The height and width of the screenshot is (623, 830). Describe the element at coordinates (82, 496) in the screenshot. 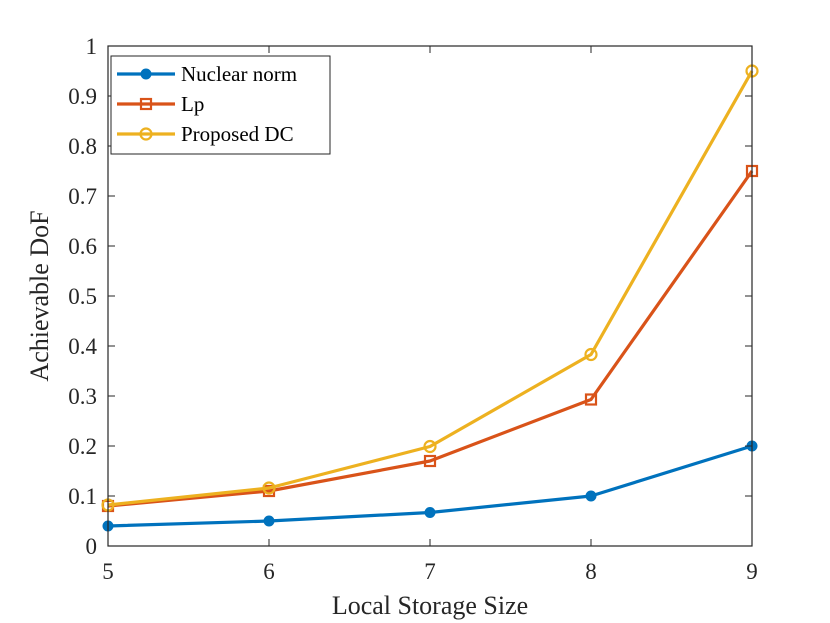

I see `y-tick-label: 0.1` at that location.